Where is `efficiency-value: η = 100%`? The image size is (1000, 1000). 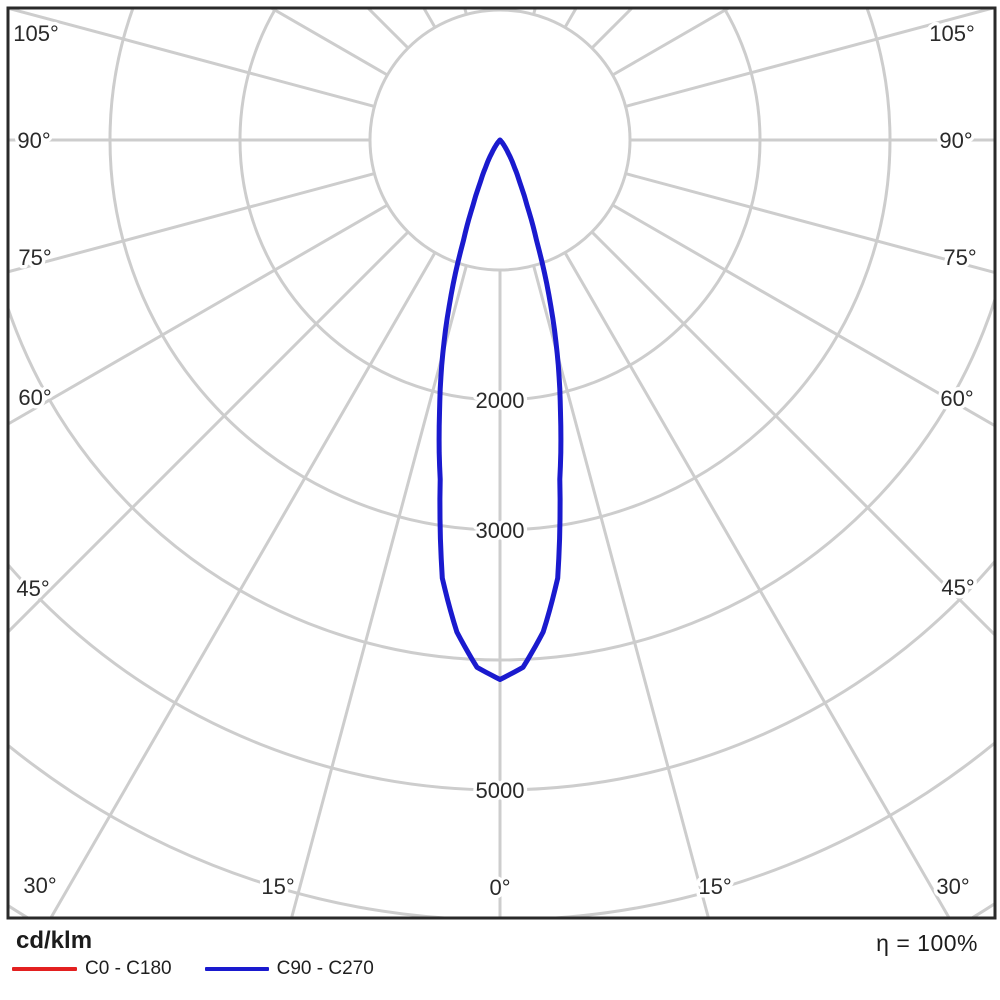
efficiency-value: η = 100% is located at coordinates (927, 943).